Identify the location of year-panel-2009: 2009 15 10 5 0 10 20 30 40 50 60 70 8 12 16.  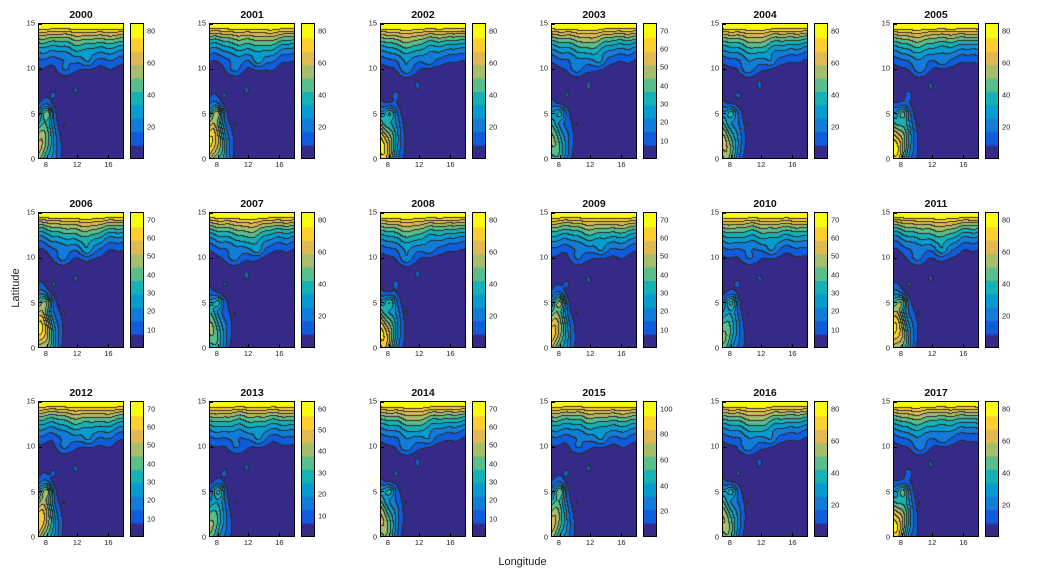
(620, 278).